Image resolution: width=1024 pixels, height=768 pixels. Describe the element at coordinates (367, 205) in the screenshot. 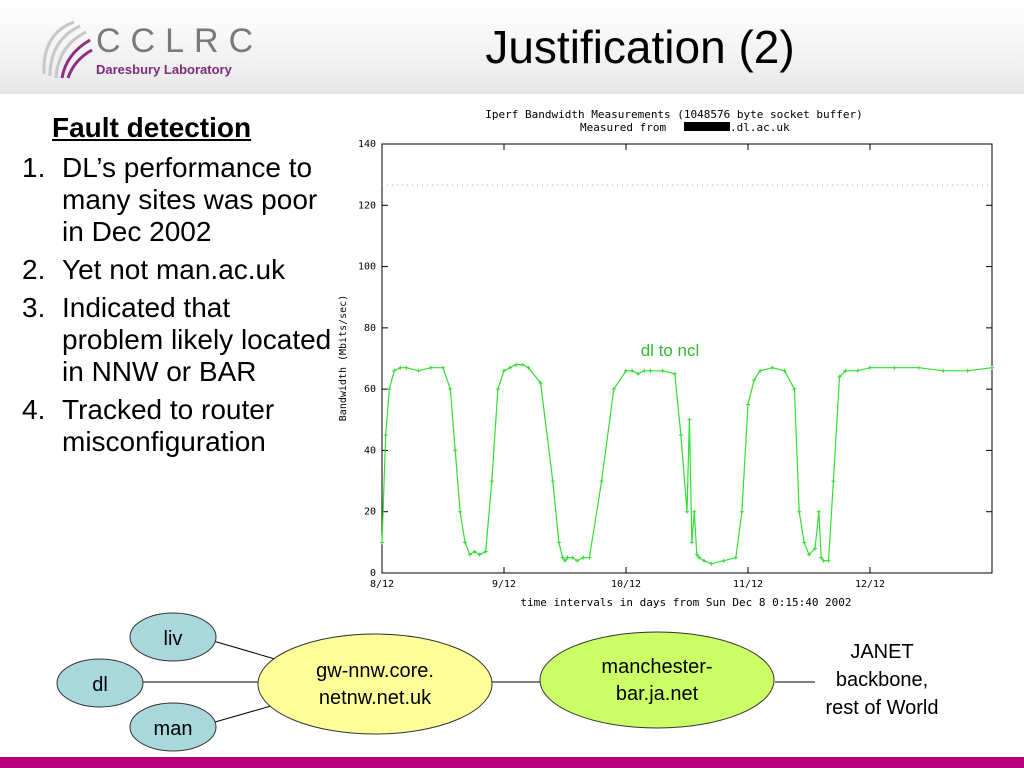

I see `y-tick-label: 120` at that location.